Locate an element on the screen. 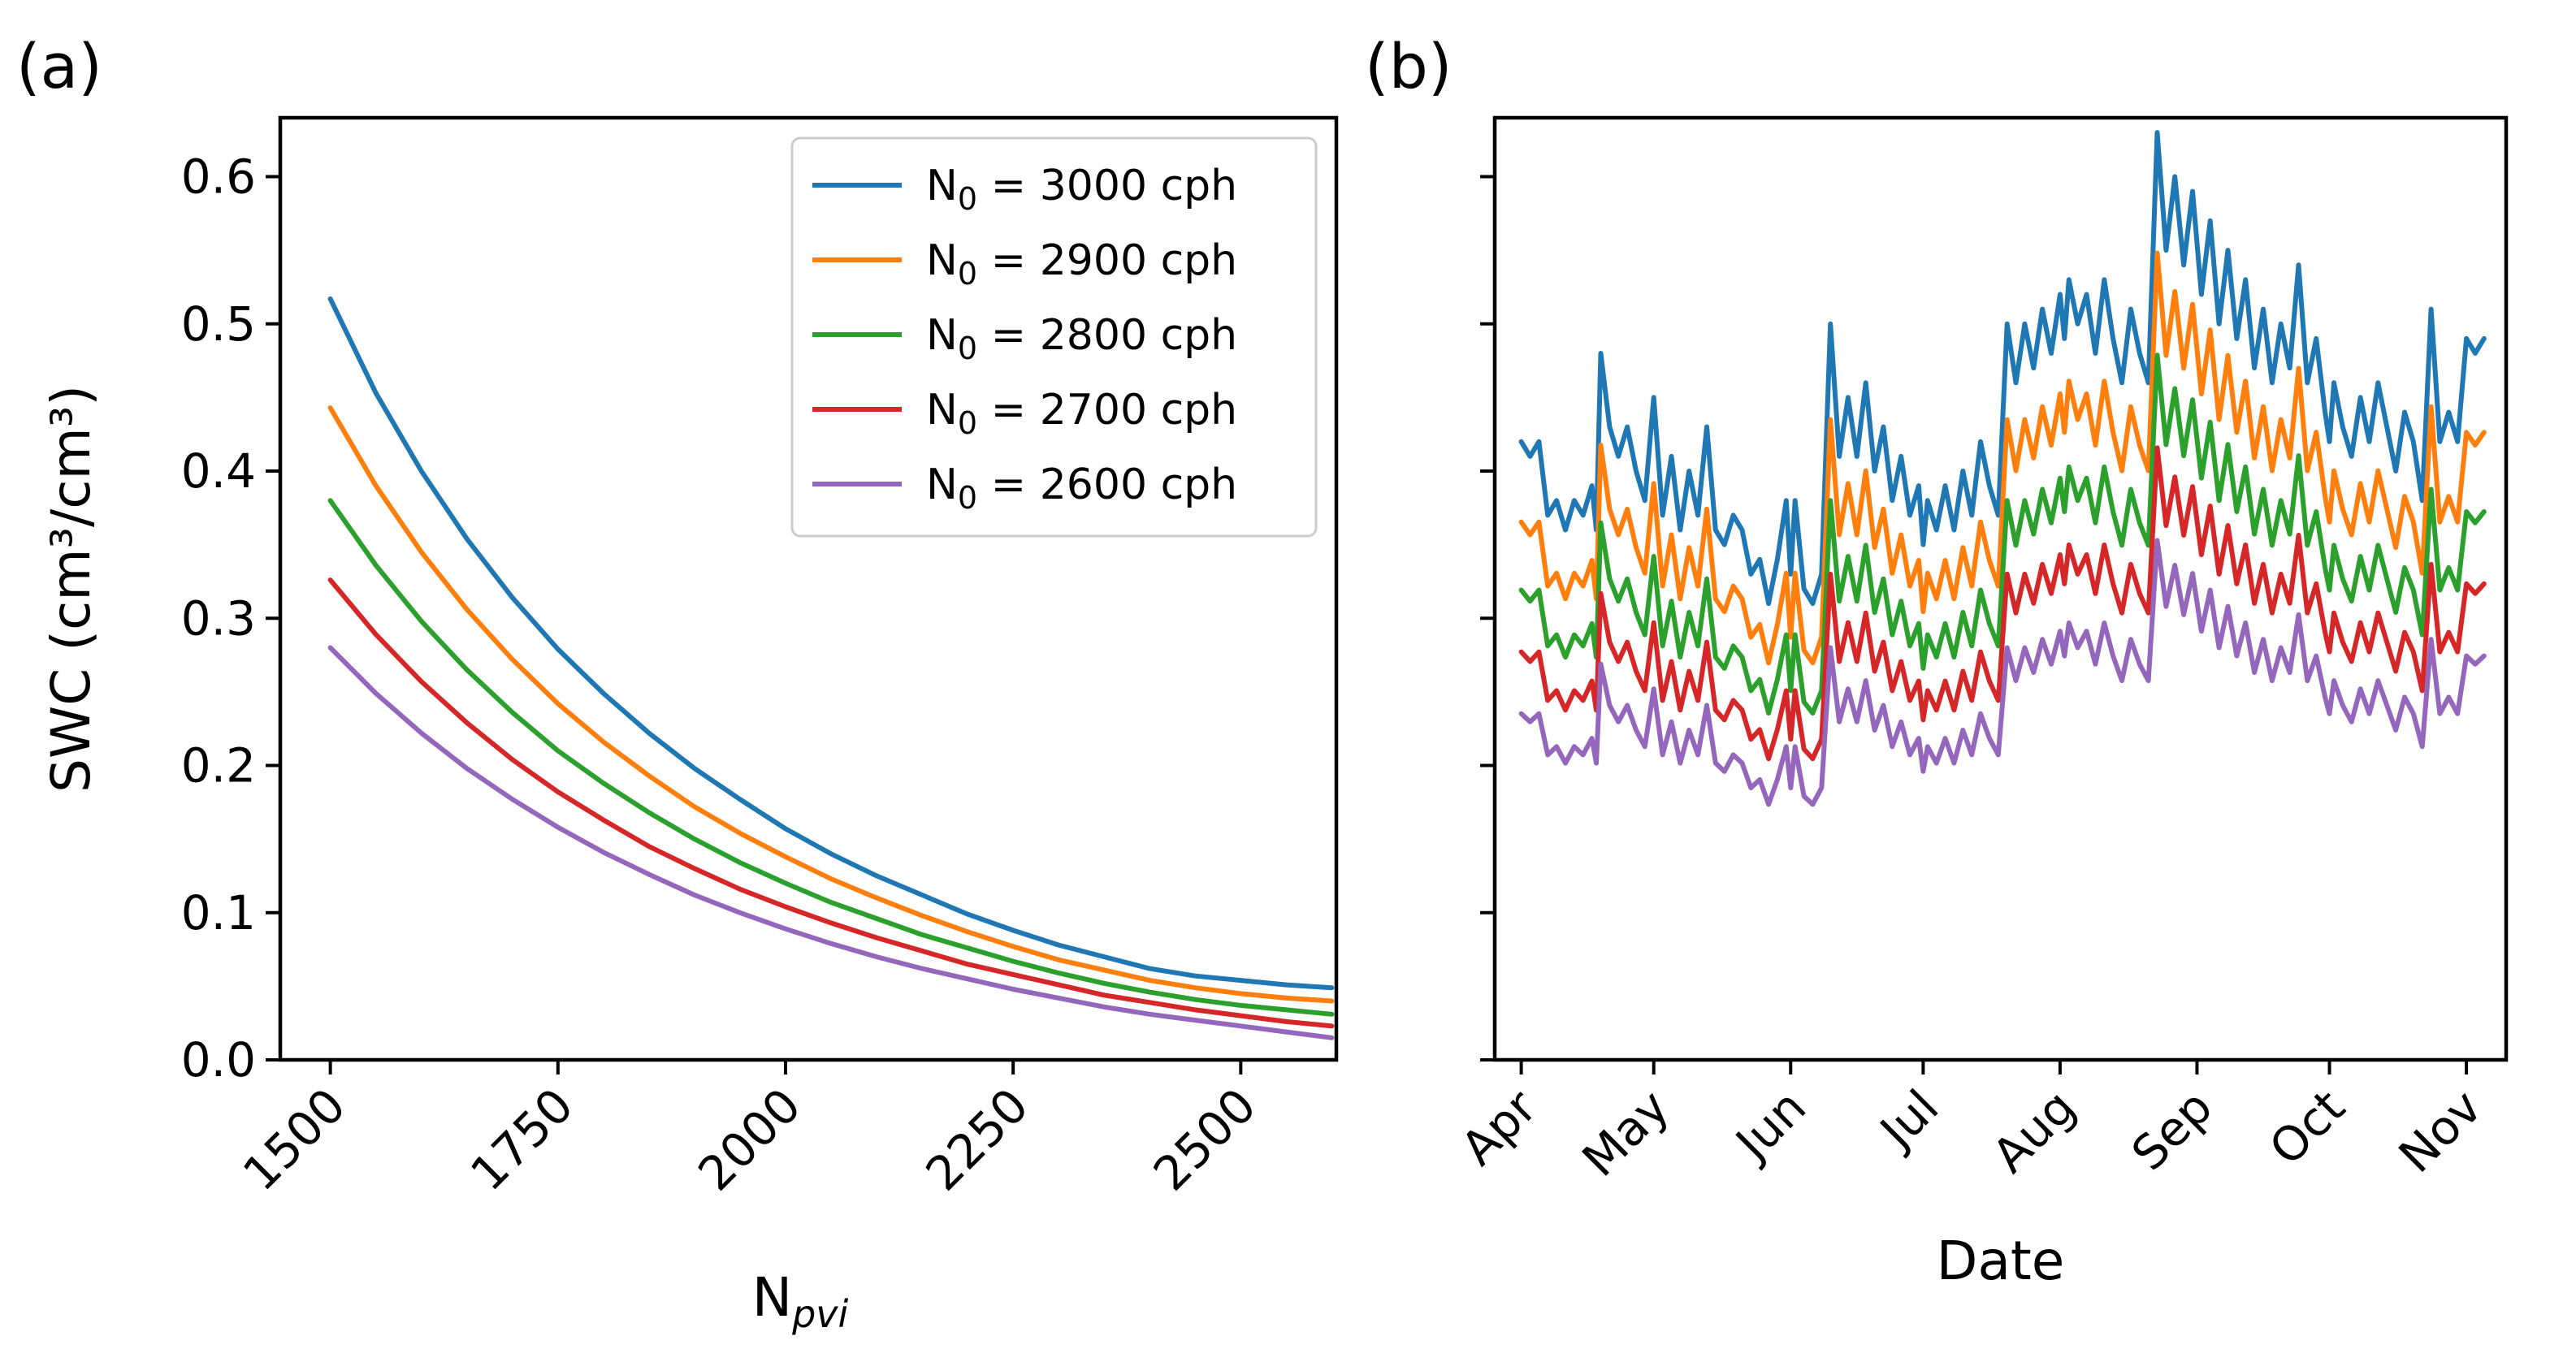  b-xtick-label: Oct is located at coordinates (2306, 1127).